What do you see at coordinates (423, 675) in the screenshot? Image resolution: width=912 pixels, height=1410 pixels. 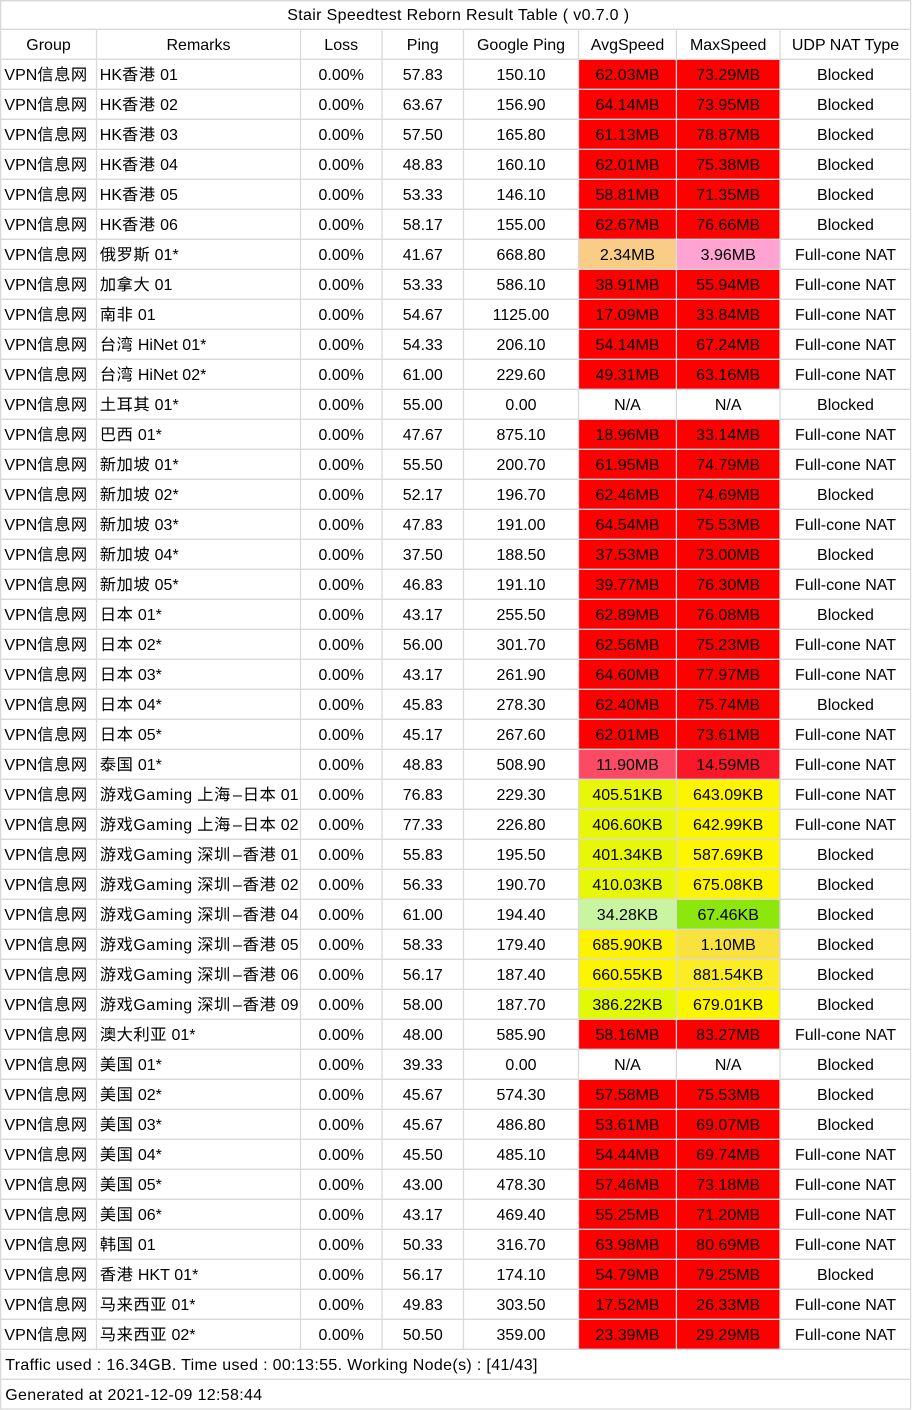 I see `svg-text: 43.17` at bounding box center [423, 675].